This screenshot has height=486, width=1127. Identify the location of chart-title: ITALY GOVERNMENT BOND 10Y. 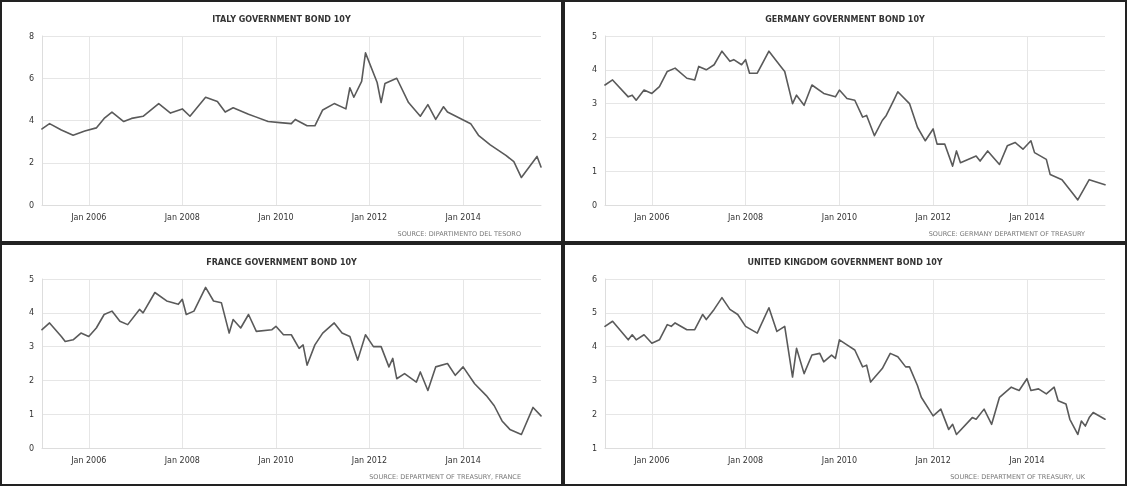
(281, 19).